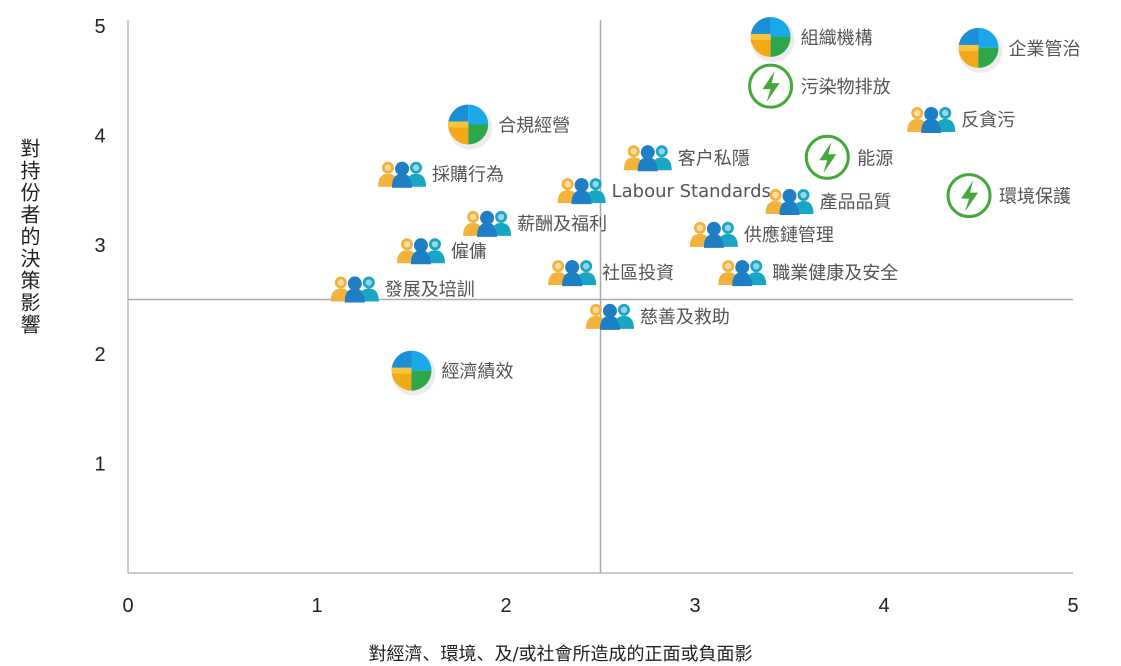  I want to click on data-point: 採購行為, so click(441, 174).